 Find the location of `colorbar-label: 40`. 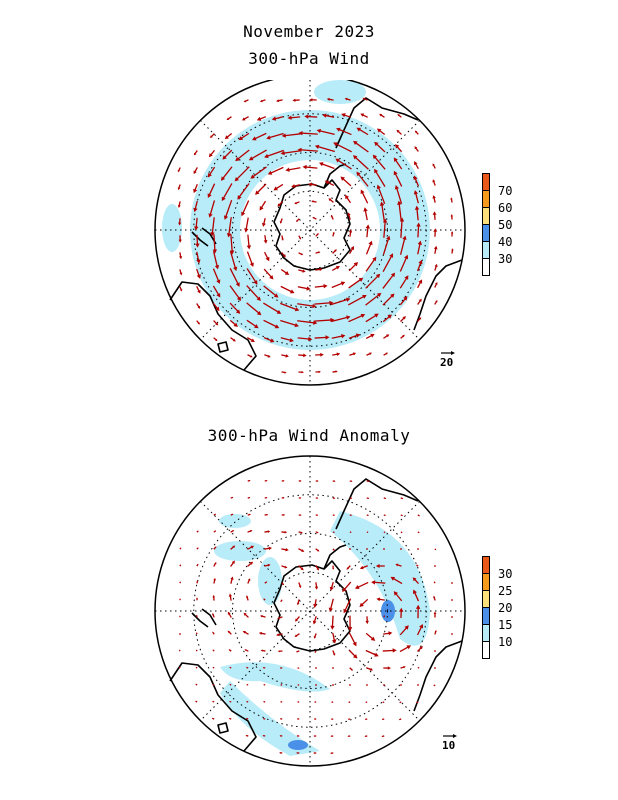

colorbar-label: 40 is located at coordinates (505, 242).